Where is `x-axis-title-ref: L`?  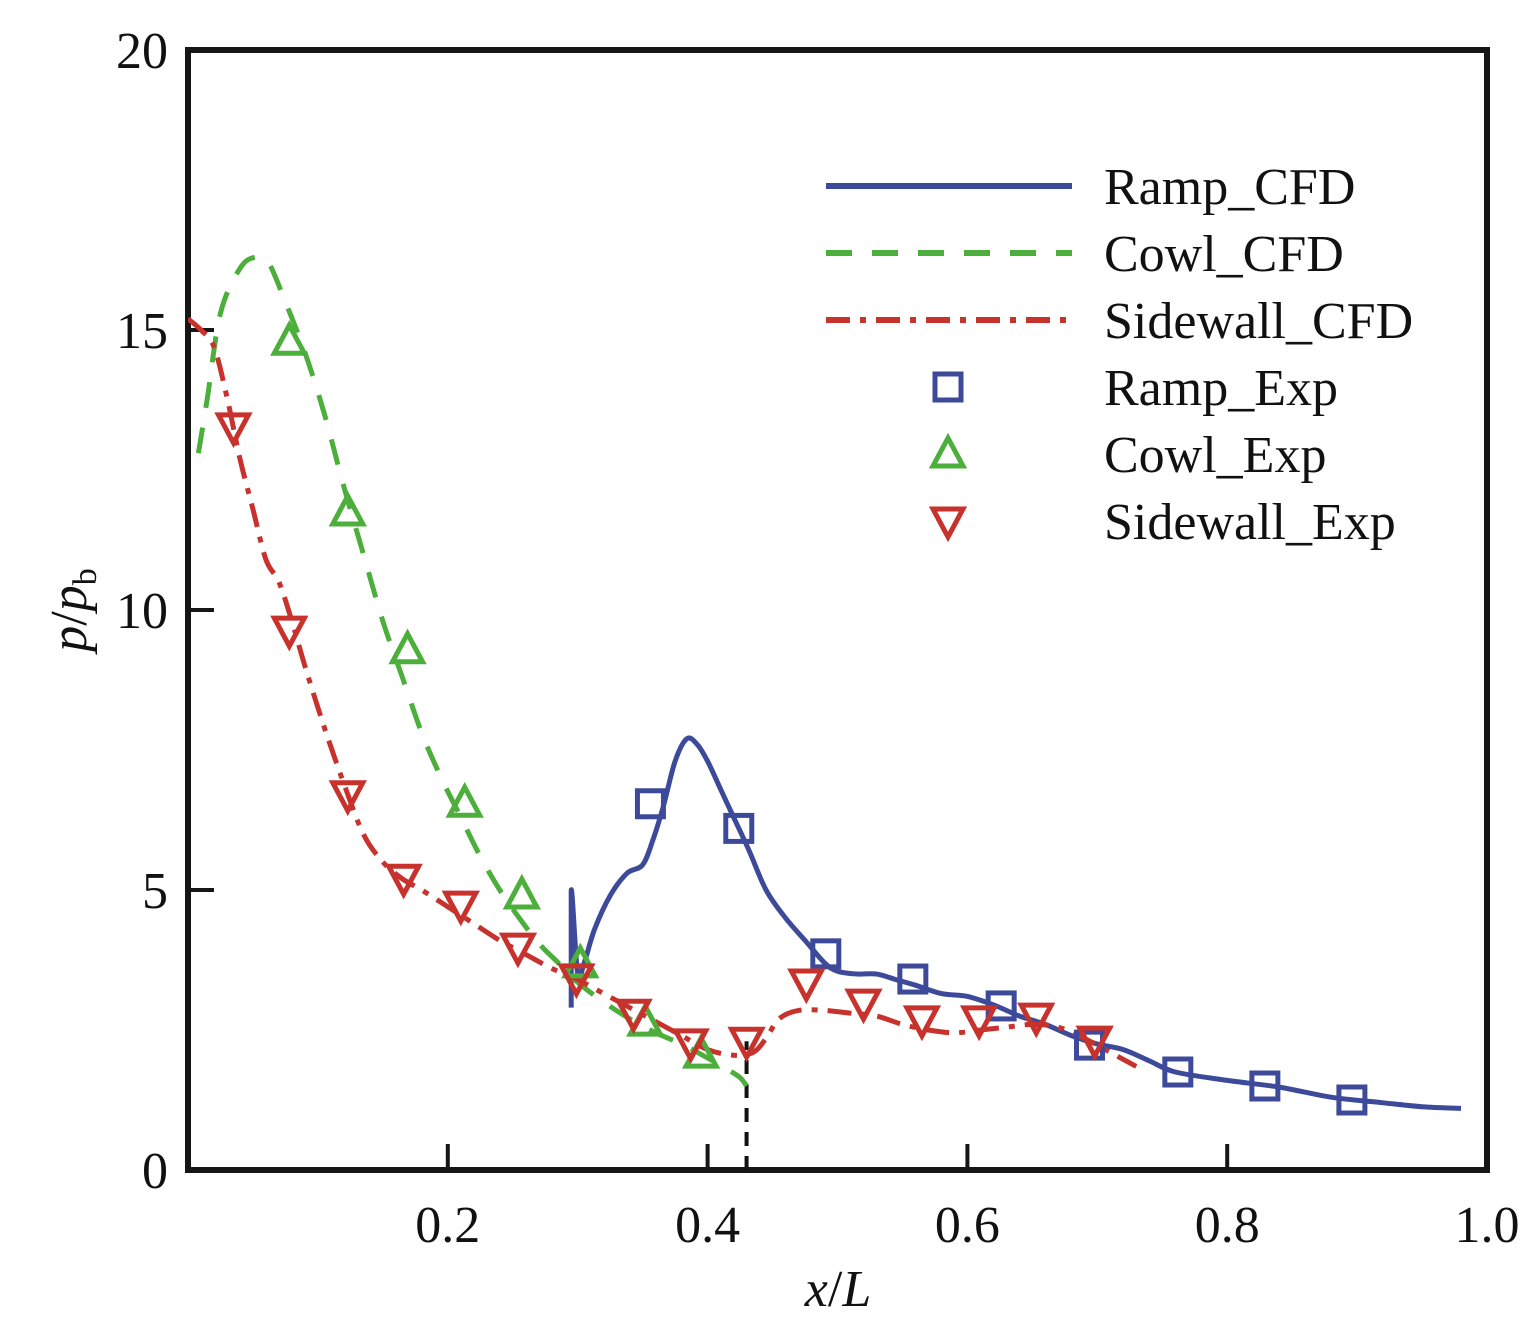
x-axis-title-ref: L is located at coordinates (856, 1289).